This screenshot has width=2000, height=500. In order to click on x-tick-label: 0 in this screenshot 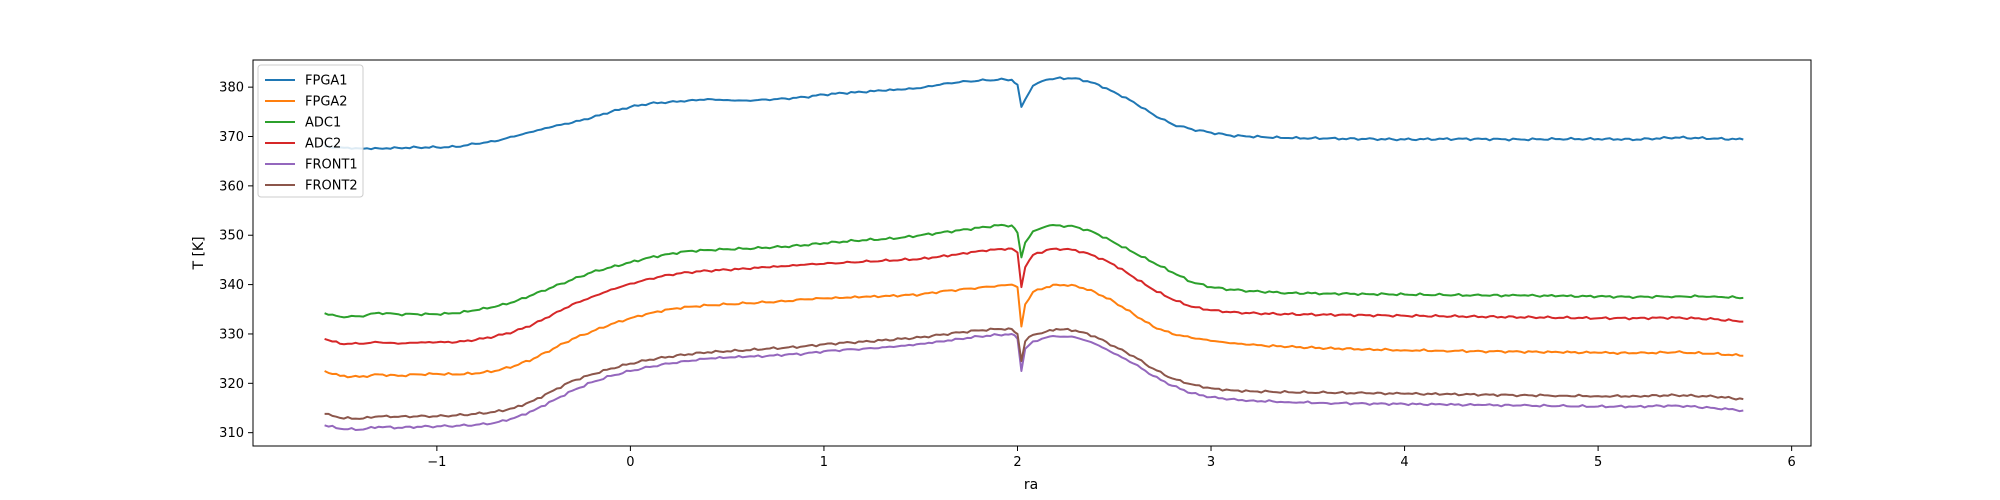, I will do `click(630, 462)`.